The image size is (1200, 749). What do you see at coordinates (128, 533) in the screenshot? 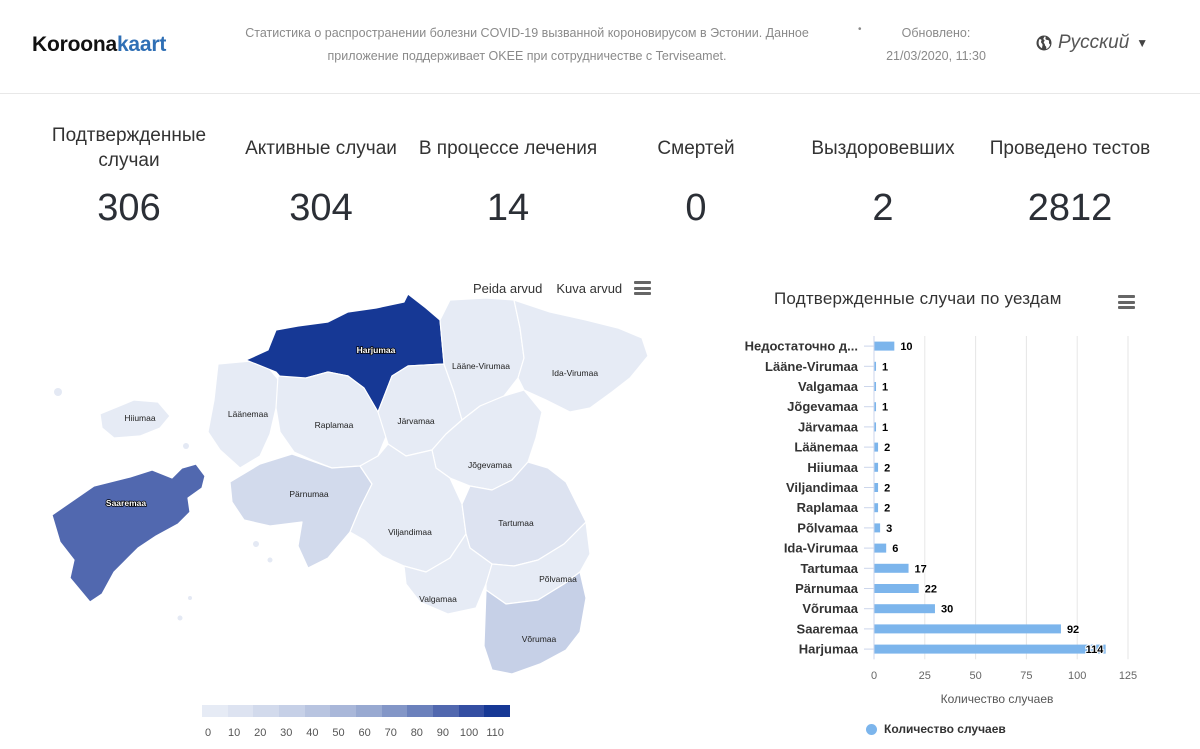
I see `map-region-saaremaa` at bounding box center [128, 533].